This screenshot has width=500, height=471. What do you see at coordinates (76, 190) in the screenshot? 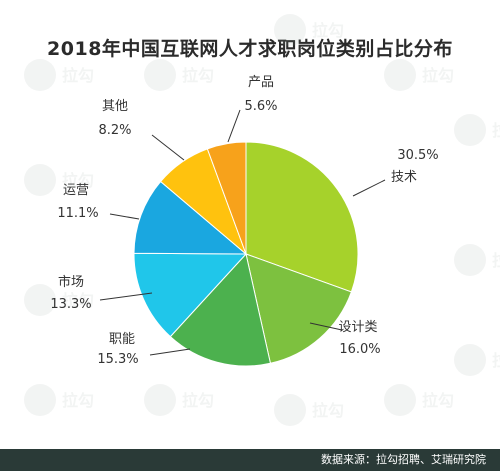
I see `slice-category-label: 运营` at bounding box center [76, 190].